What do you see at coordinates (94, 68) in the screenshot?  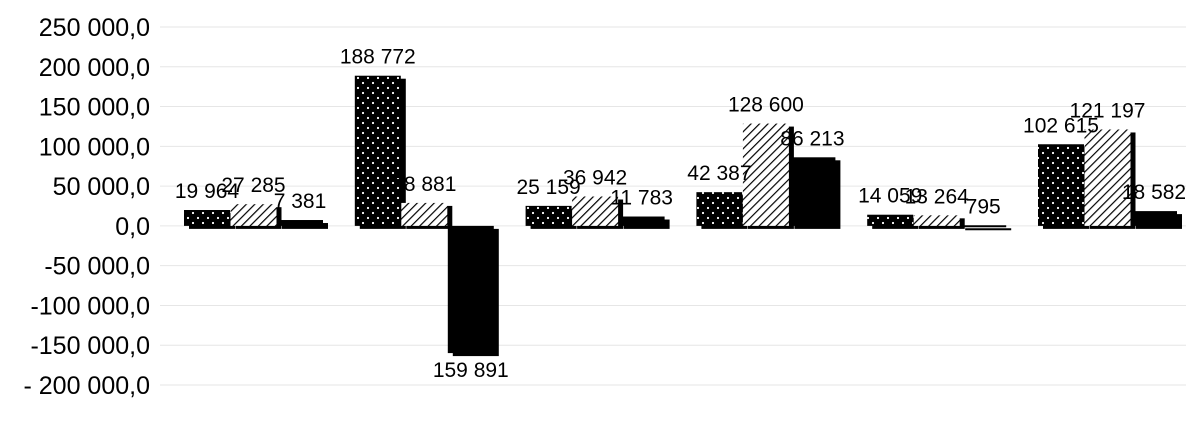 I see `y-tick-label: 200 000,0` at bounding box center [94, 68].